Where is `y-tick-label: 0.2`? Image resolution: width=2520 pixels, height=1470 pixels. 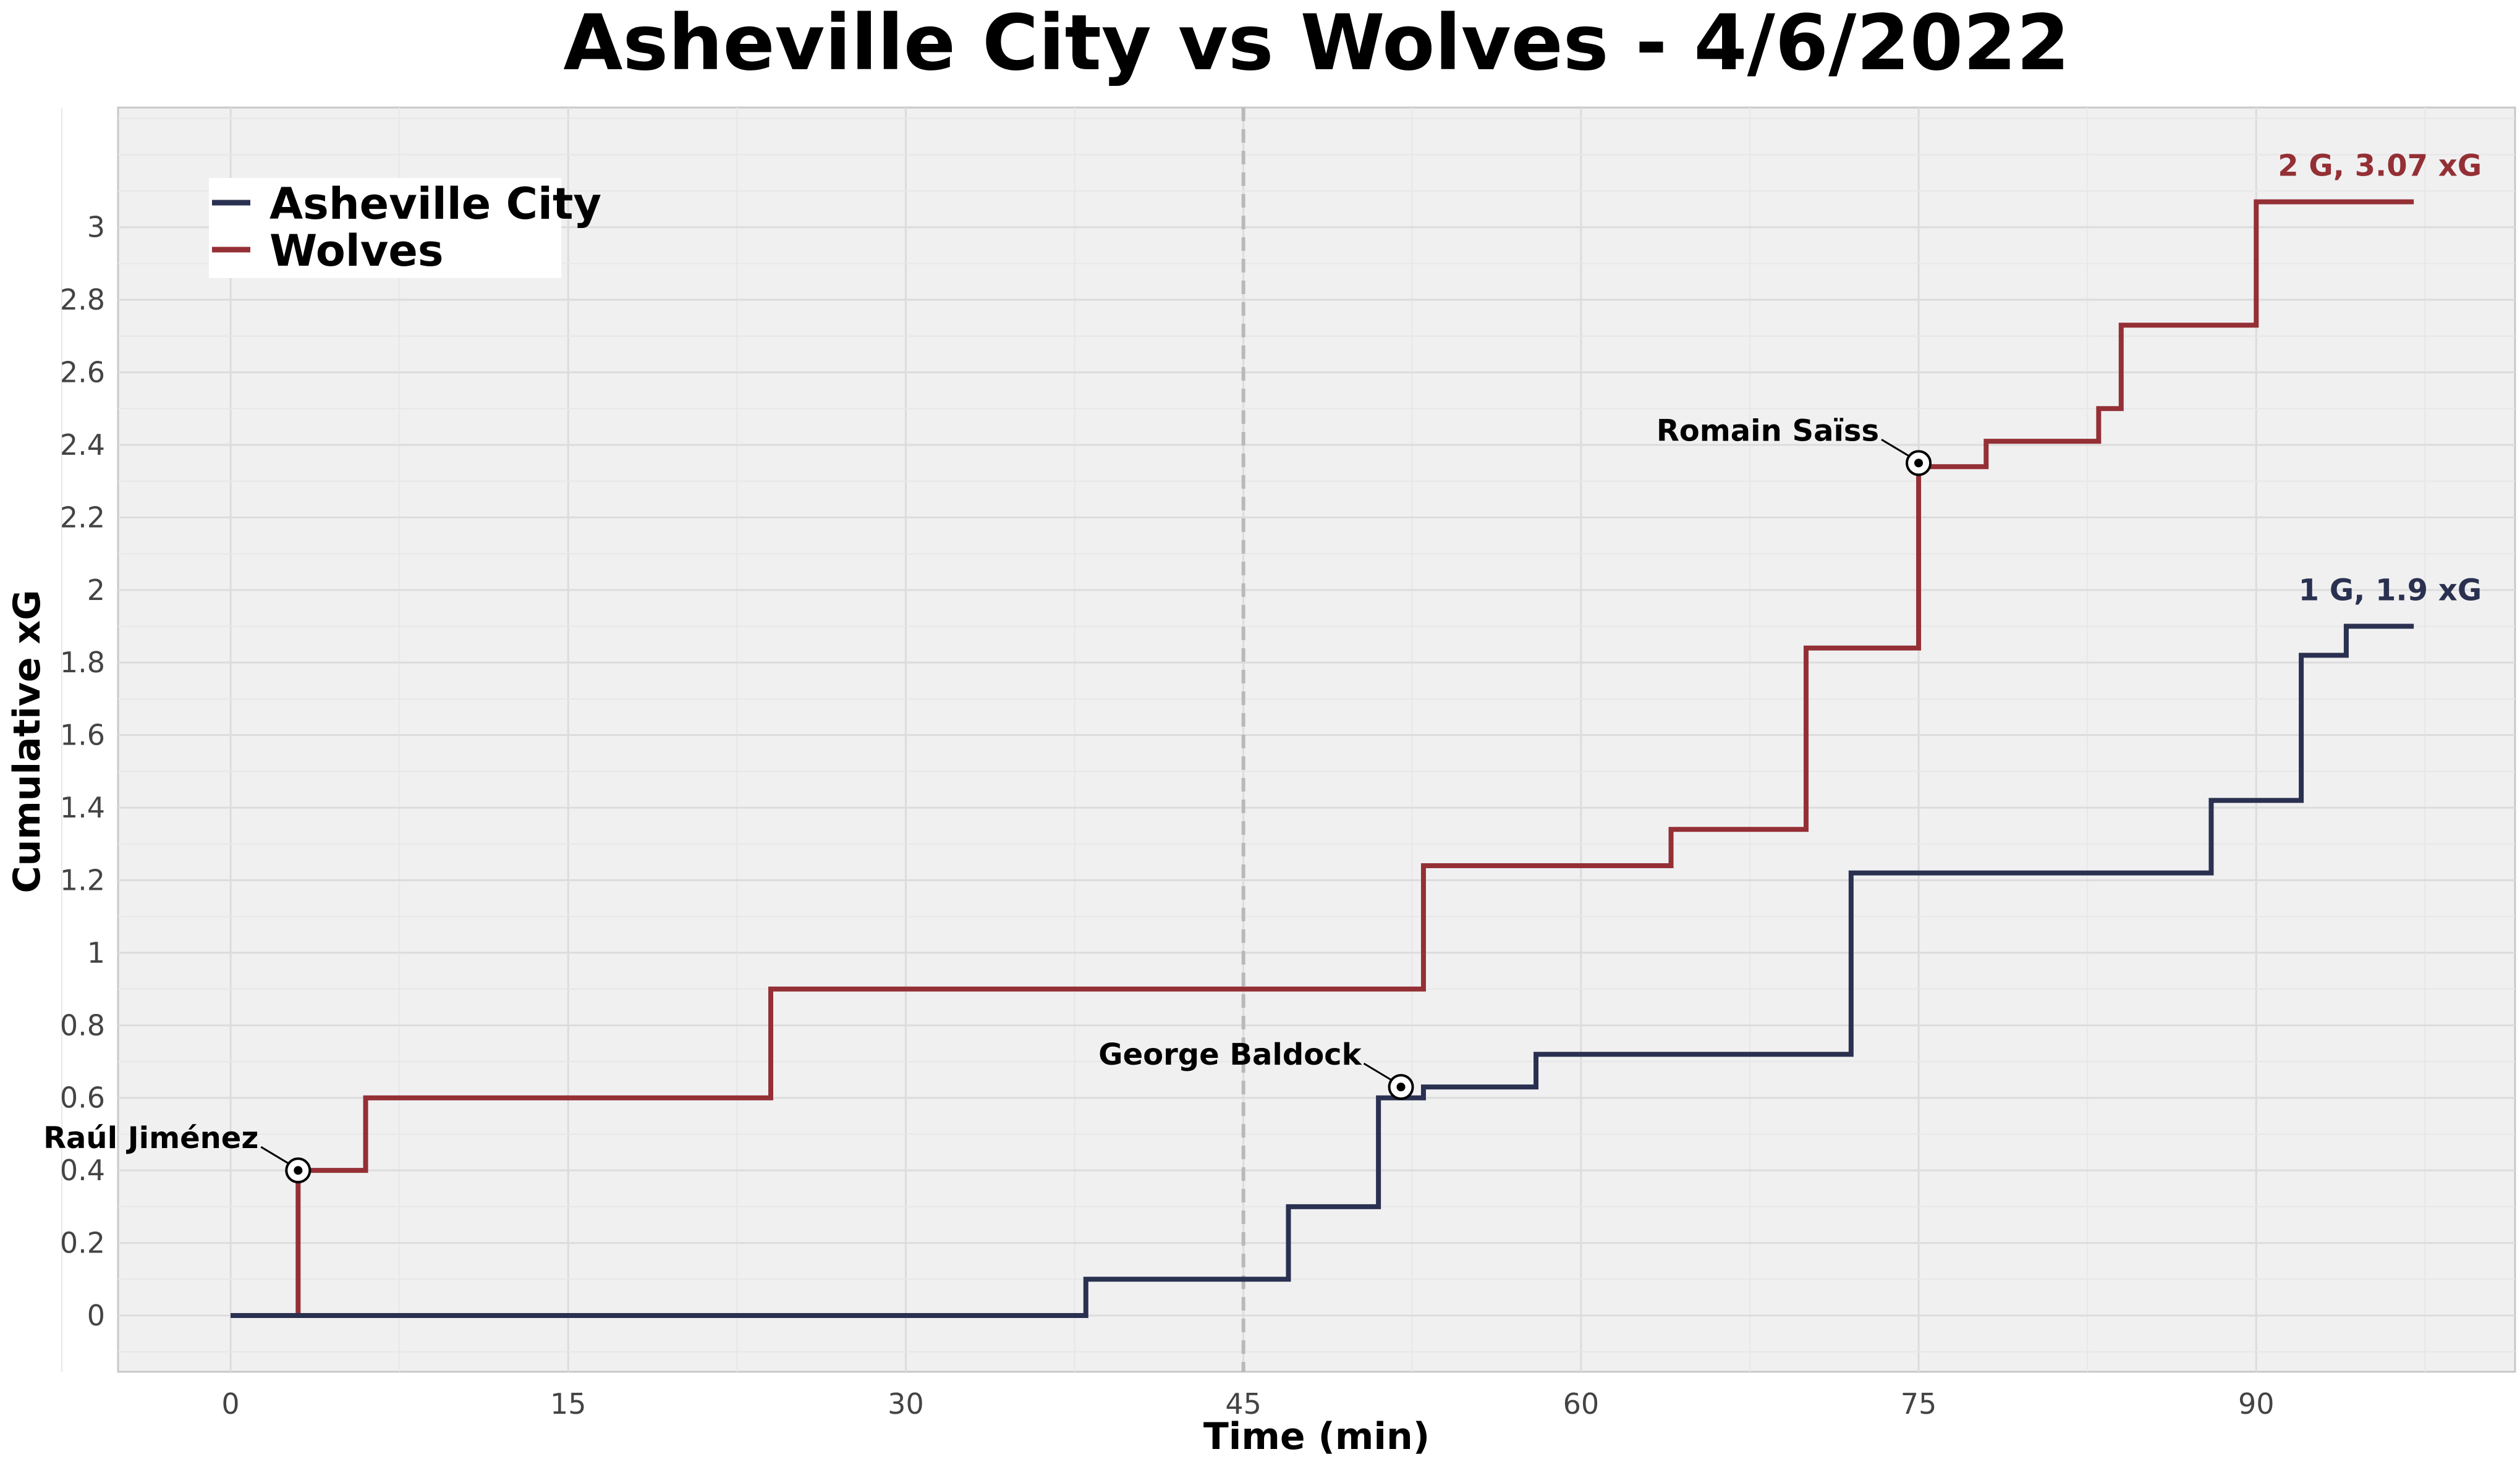 y-tick-label: 0.2 is located at coordinates (82, 1243).